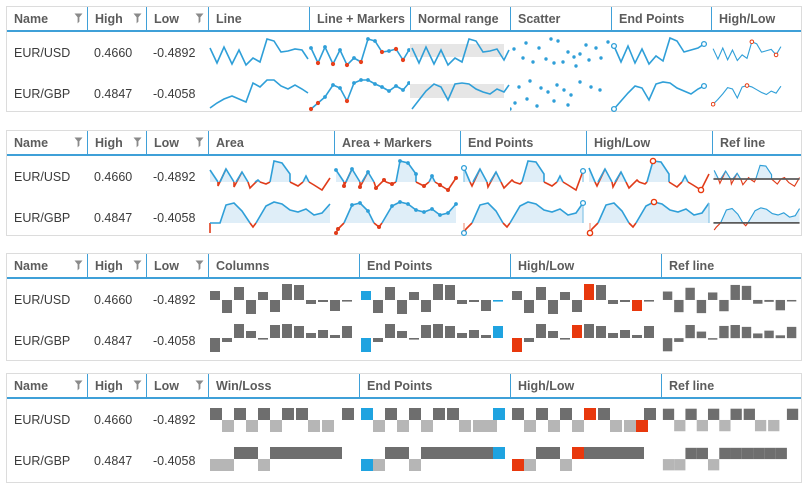  Describe the element at coordinates (271, 142) in the screenshot. I see `column-header-area: Area` at that location.